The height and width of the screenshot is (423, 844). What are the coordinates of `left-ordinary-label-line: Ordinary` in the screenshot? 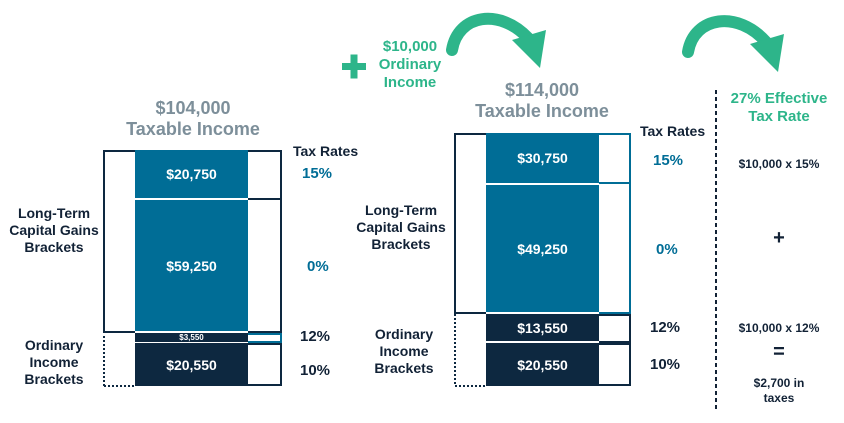 It's located at (54, 345).